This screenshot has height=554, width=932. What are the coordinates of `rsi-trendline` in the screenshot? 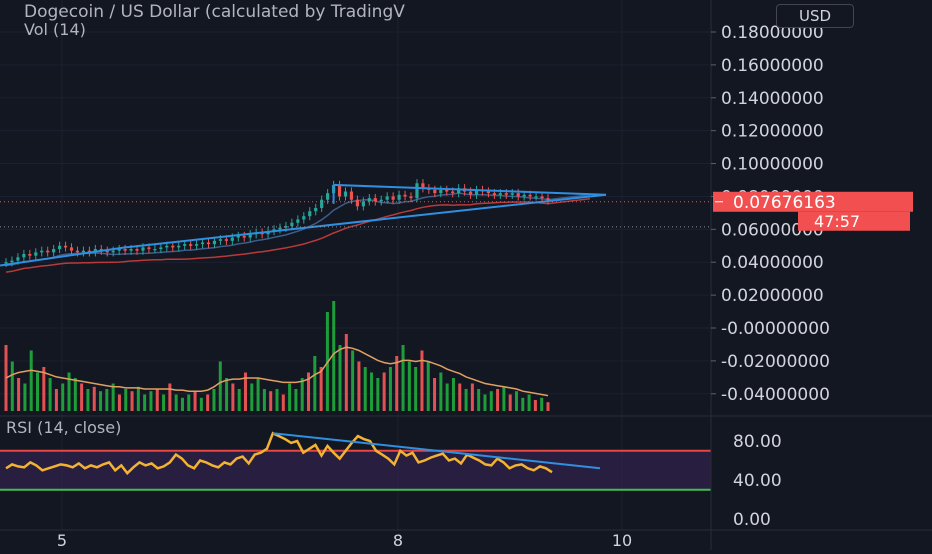 It's located at (436, 451).